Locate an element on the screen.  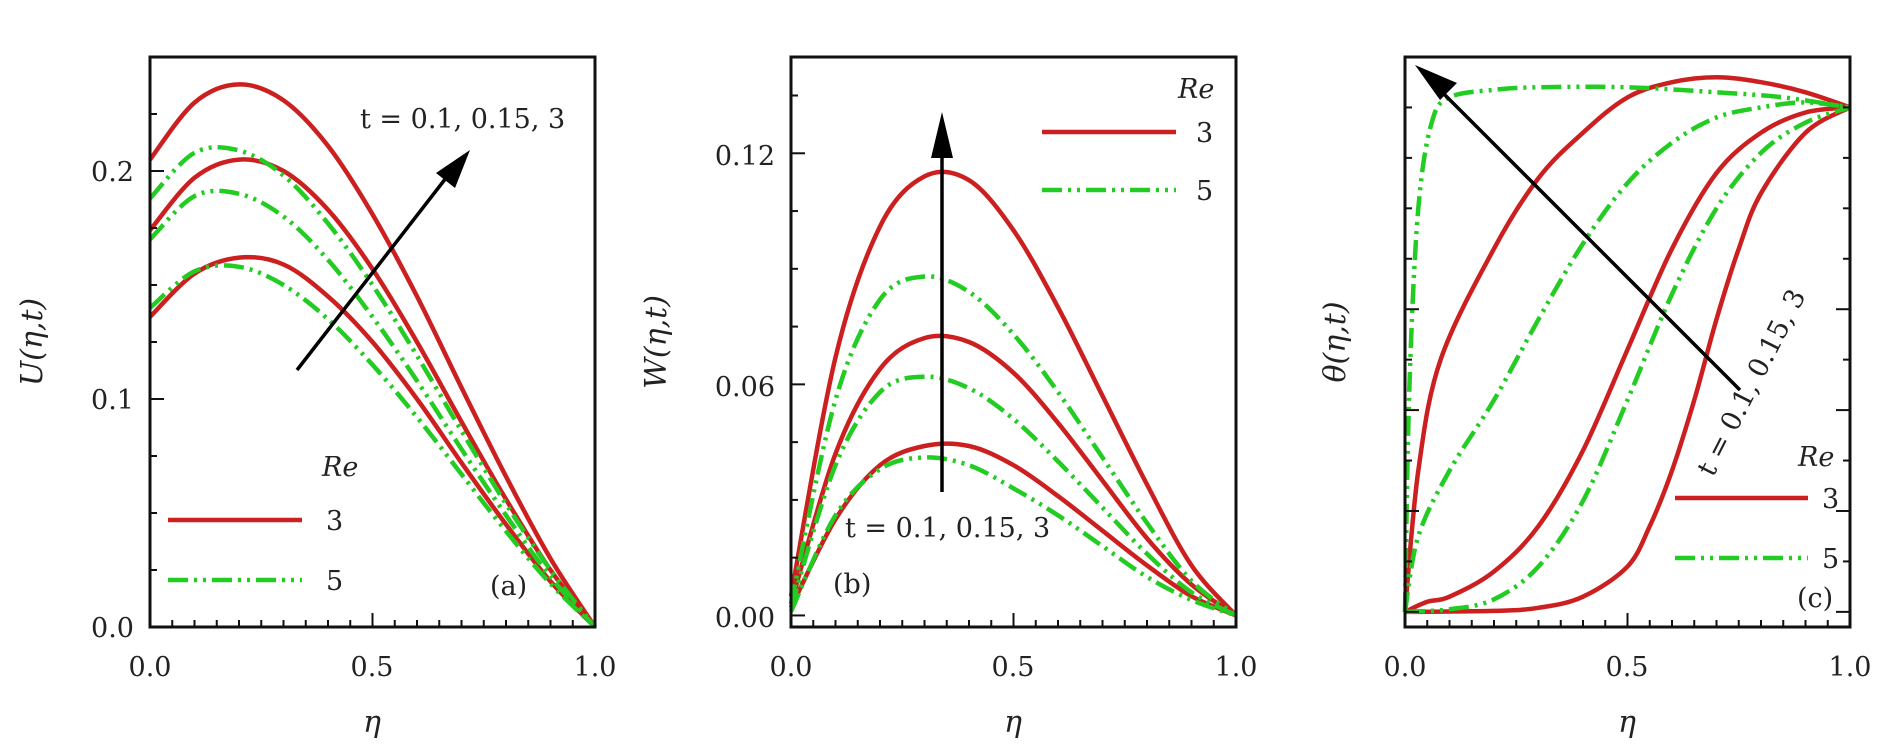
panel-a-xtick-label-2: 1.0 is located at coordinates (595, 667).